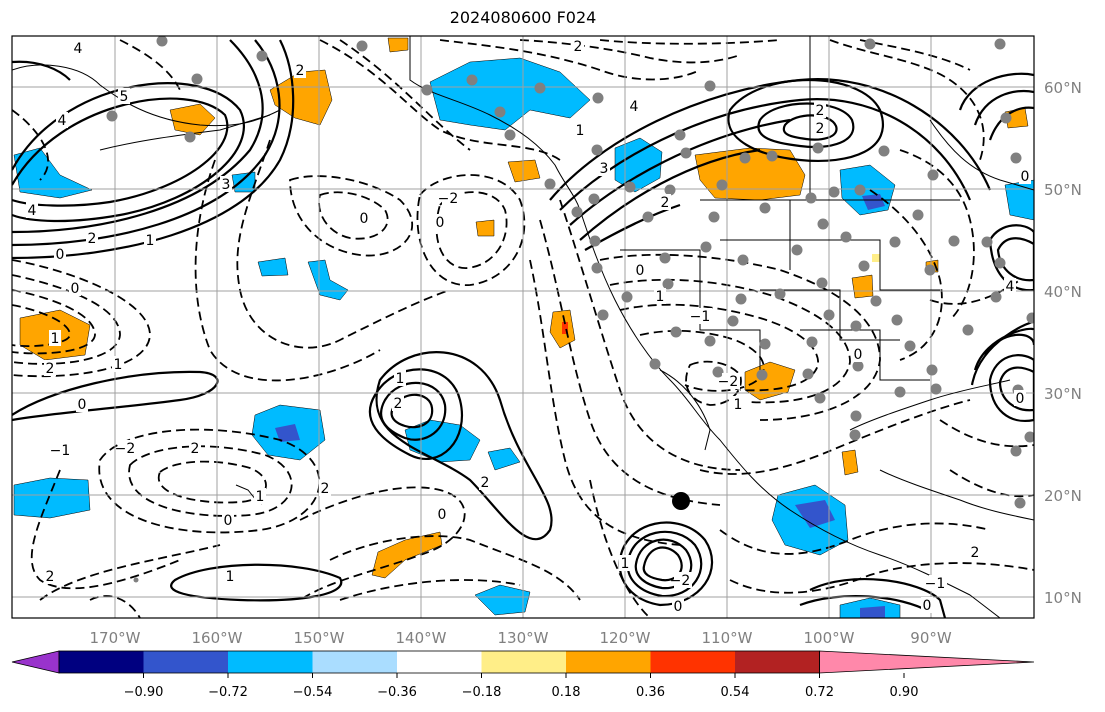 Image resolution: width=1105 pixels, height=712 pixels. I want to click on latitude-label: 20°N, so click(1063, 496).